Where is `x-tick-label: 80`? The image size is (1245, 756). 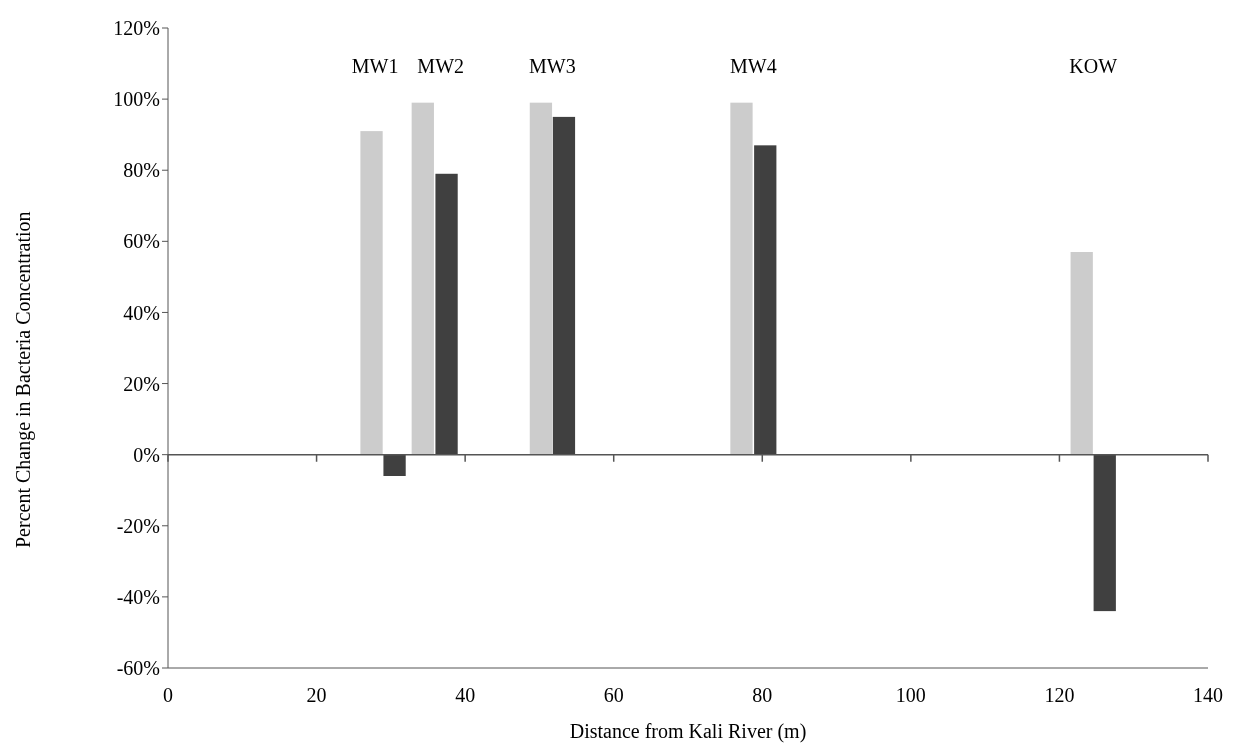 x-tick-label: 80 is located at coordinates (762, 695).